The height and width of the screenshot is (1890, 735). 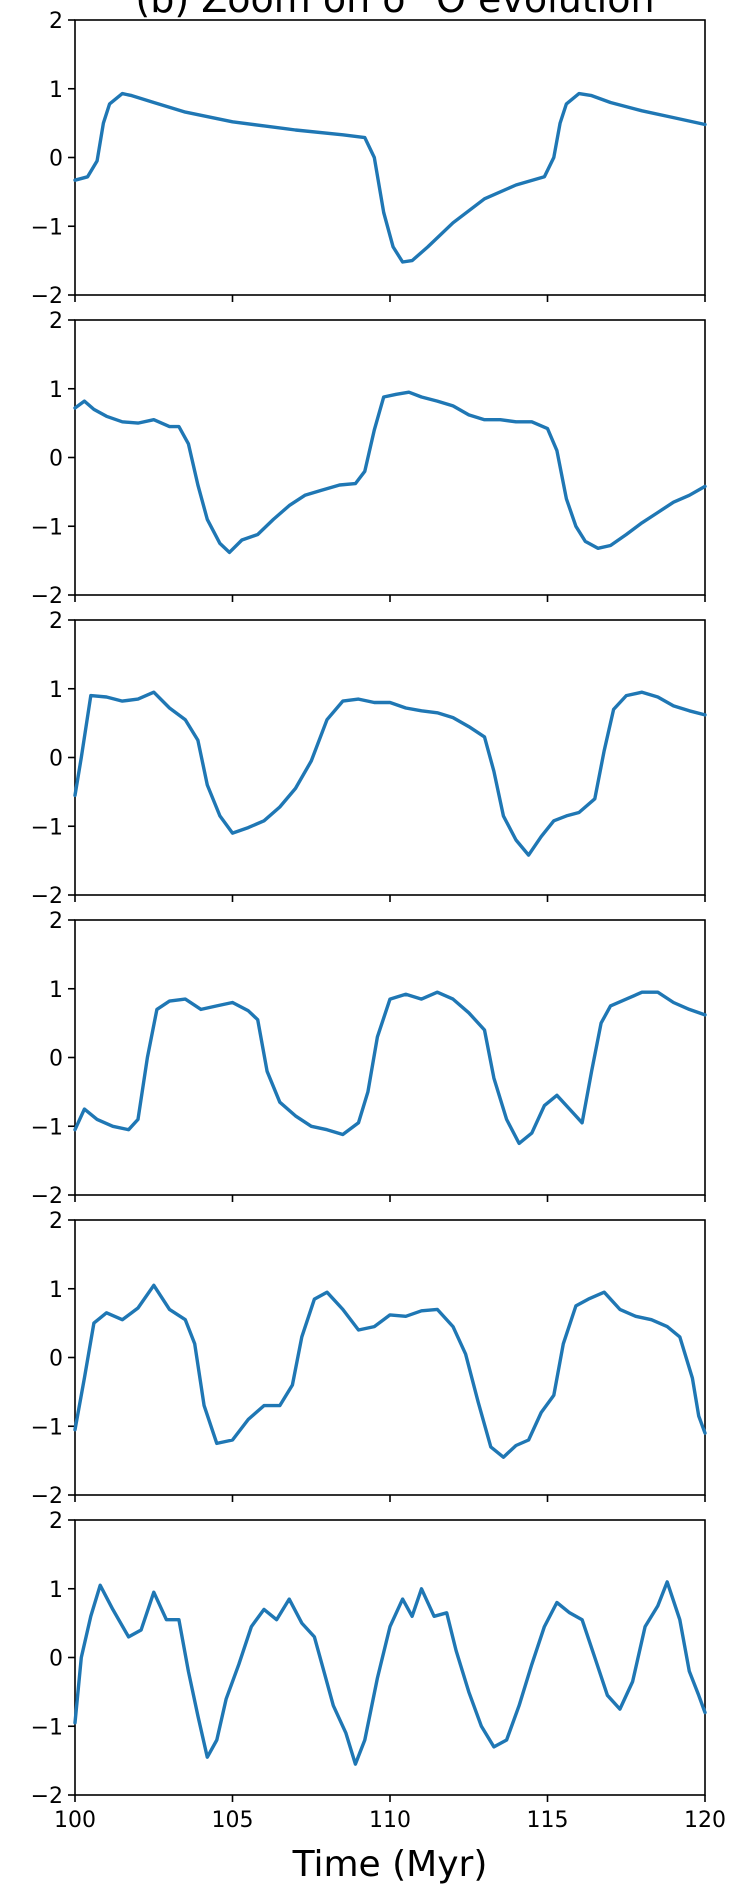 What do you see at coordinates (390, 1864) in the screenshot?
I see `x-axis-label: Time (Myr)` at bounding box center [390, 1864].